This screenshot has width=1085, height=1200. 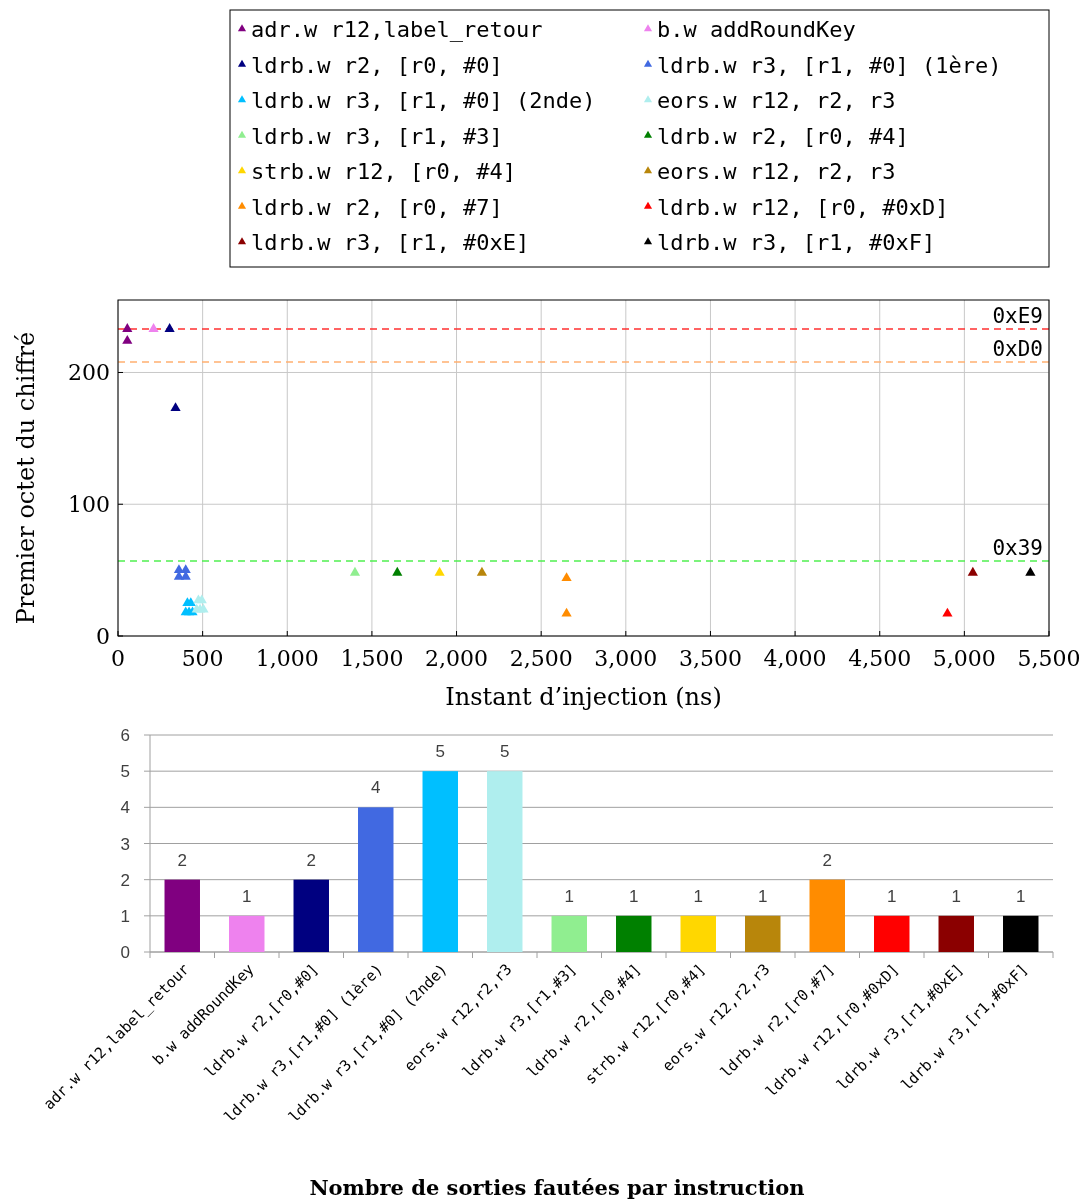 I want to click on x-tick-label: 4,000, so click(x=795, y=658).